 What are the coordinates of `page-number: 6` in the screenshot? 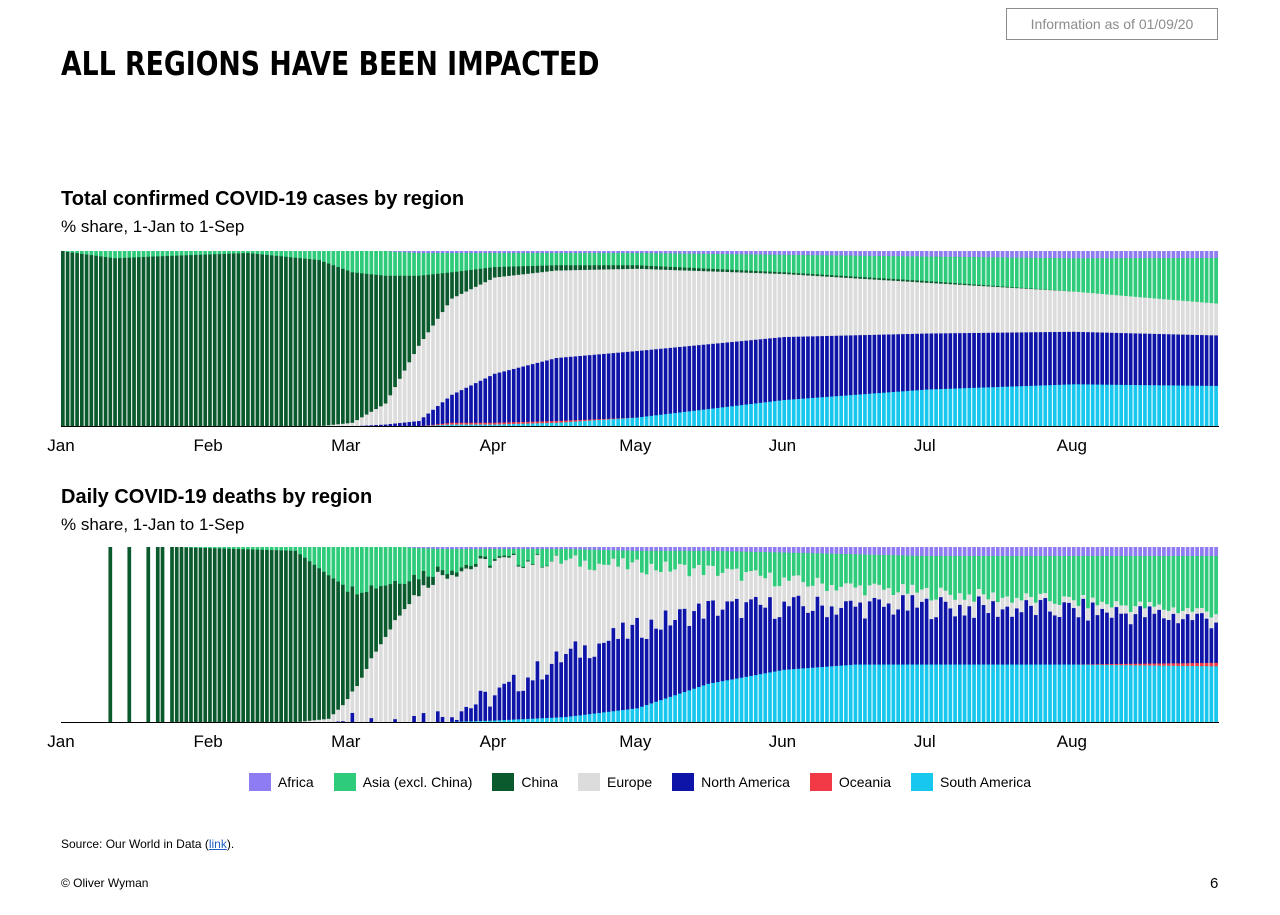 It's located at (1214, 883).